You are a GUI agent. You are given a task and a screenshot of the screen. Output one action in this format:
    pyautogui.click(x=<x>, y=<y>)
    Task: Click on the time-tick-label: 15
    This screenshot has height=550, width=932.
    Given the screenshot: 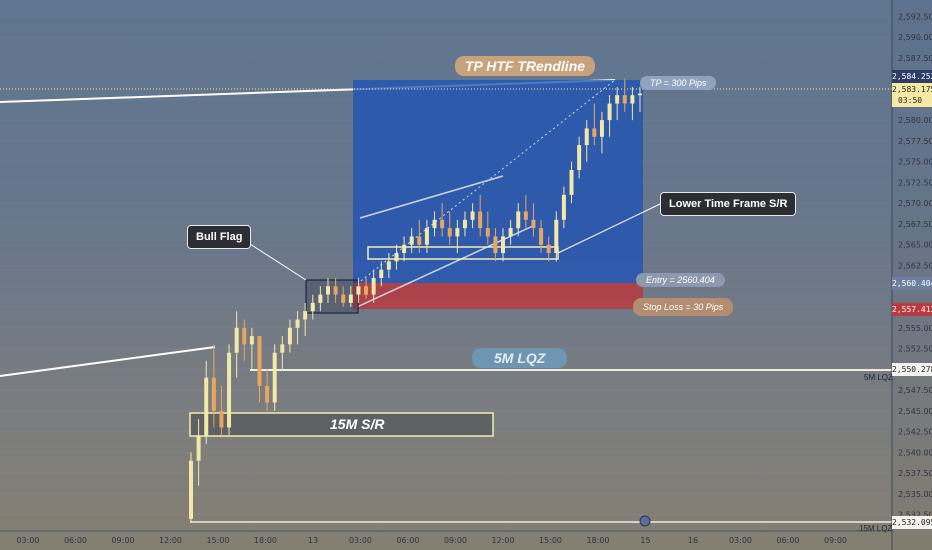 What is the action you would take?
    pyautogui.click(x=645, y=540)
    